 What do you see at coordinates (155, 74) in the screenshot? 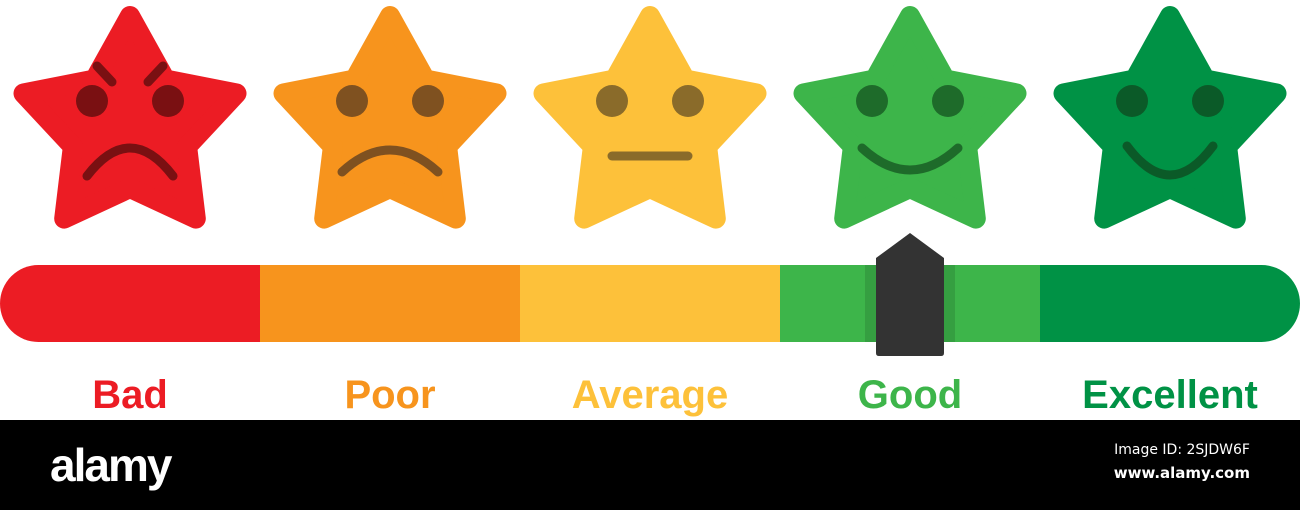
I see `right-eyebrow` at bounding box center [155, 74].